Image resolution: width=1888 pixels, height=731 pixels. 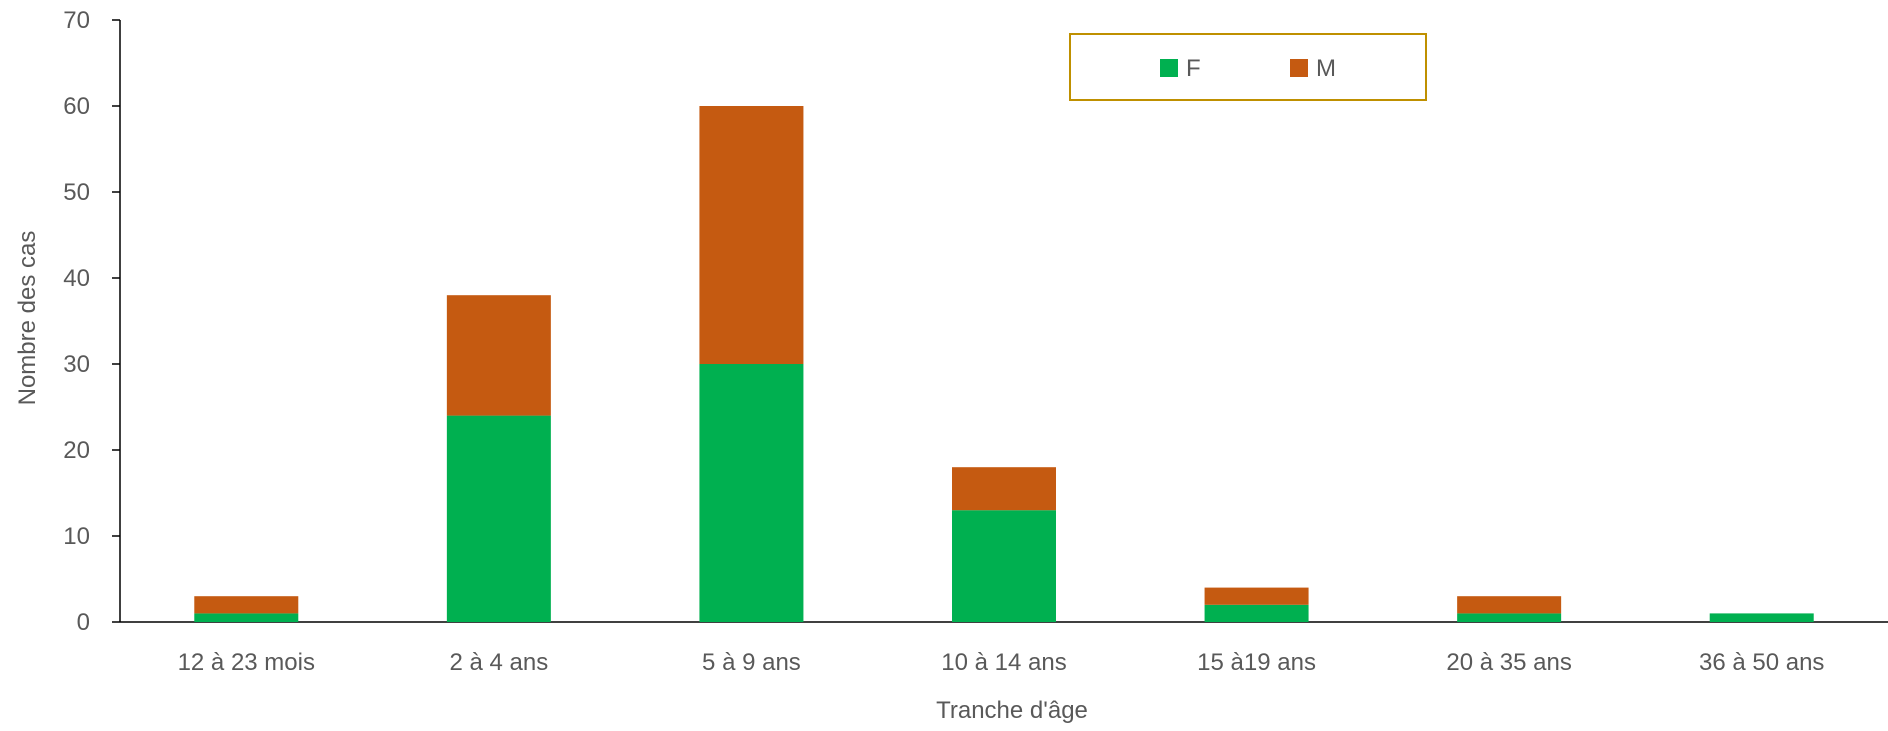 What do you see at coordinates (76, 450) in the screenshot?
I see `y-tick-label: 20` at bounding box center [76, 450].